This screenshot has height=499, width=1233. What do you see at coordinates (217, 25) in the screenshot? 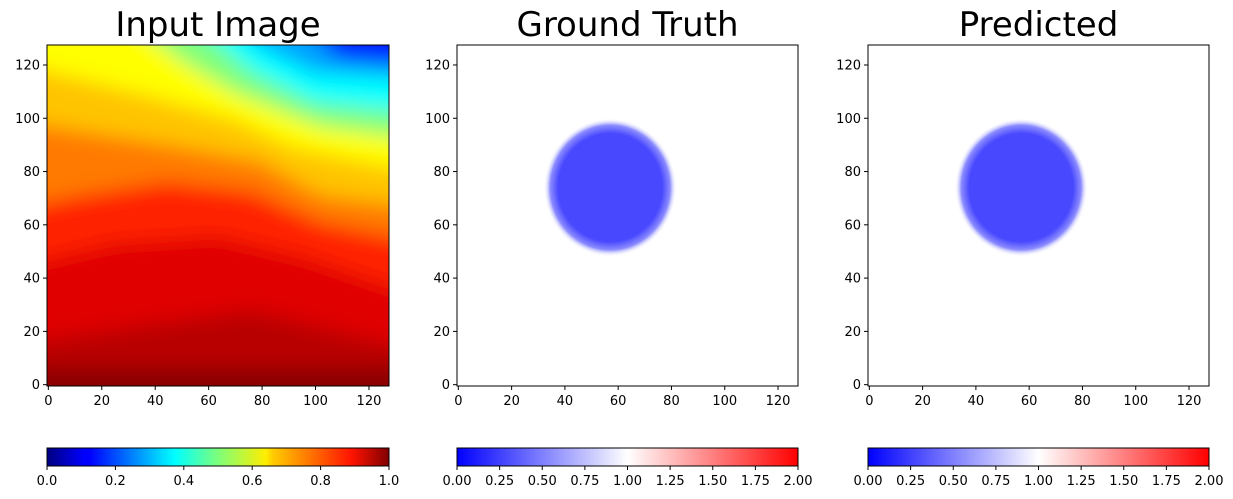
I see `chart-title: Input Image` at bounding box center [217, 25].